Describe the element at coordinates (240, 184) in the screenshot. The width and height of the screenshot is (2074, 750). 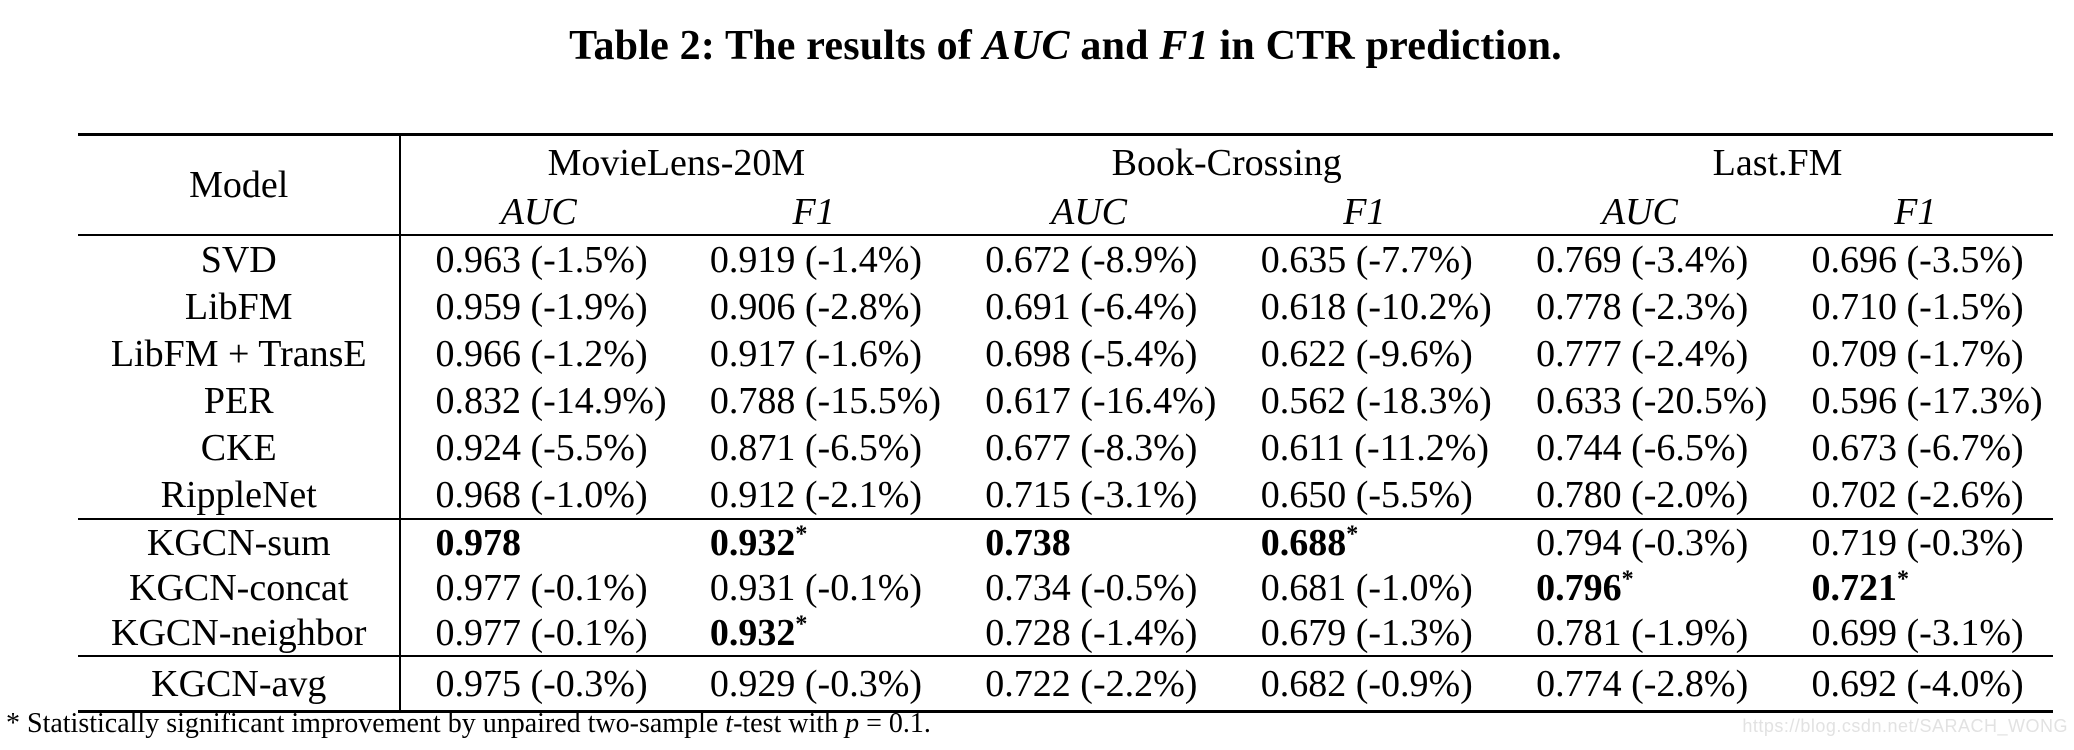
I see `column-header-model: Model` at that location.